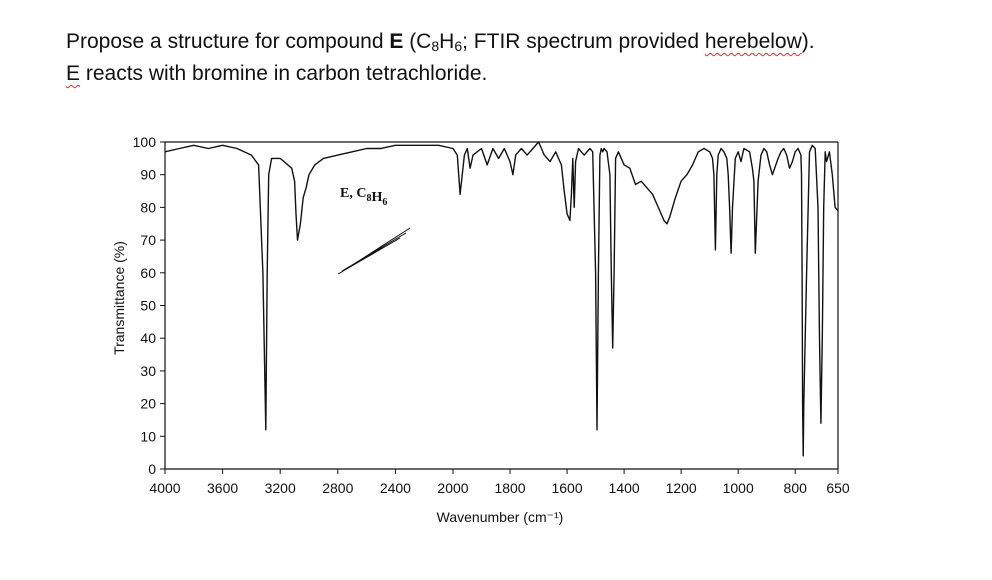  I want to click on formula-subscript: 8, so click(435, 46).